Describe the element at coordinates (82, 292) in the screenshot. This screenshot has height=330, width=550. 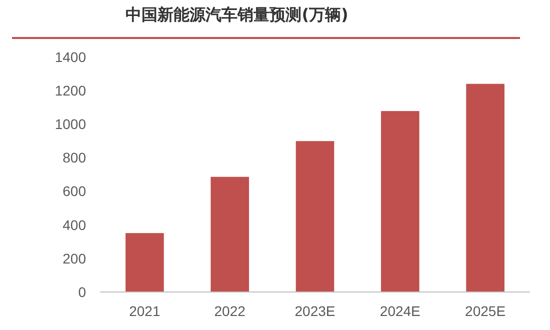
I see `y-tick-label: 0` at that location.